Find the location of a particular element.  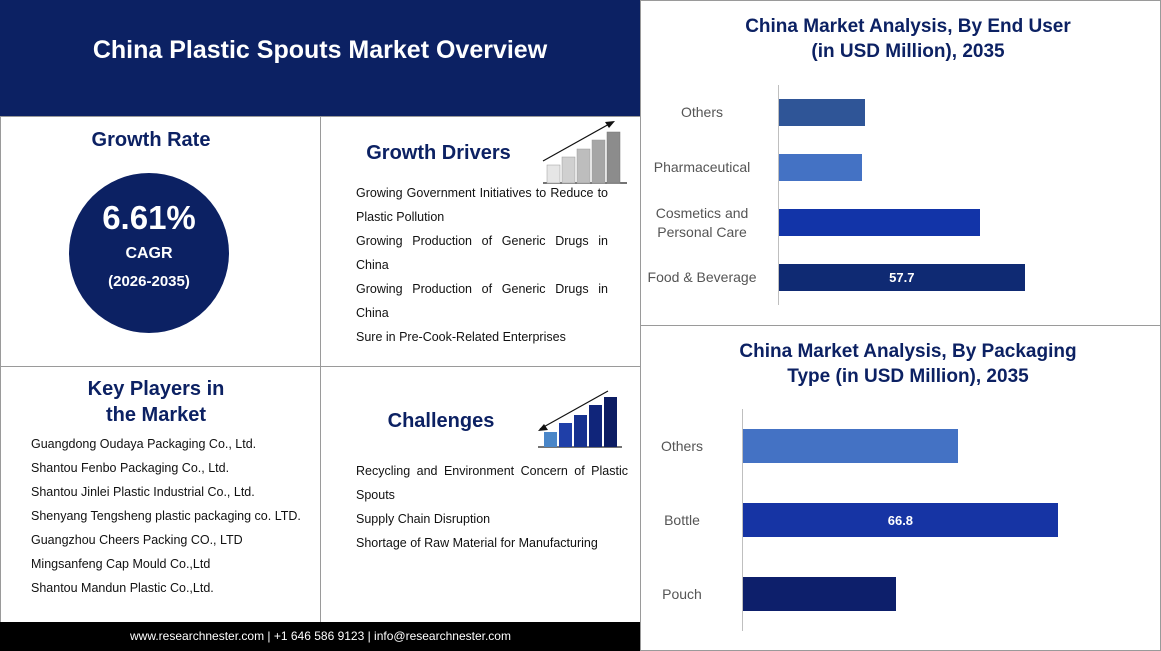

y-tick-label: Pharmaceutical is located at coordinates (702, 167).